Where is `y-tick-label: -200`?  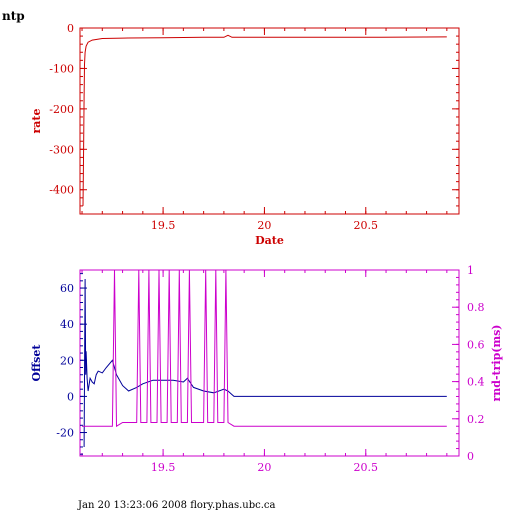 y-tick-label: -200 is located at coordinates (61, 109).